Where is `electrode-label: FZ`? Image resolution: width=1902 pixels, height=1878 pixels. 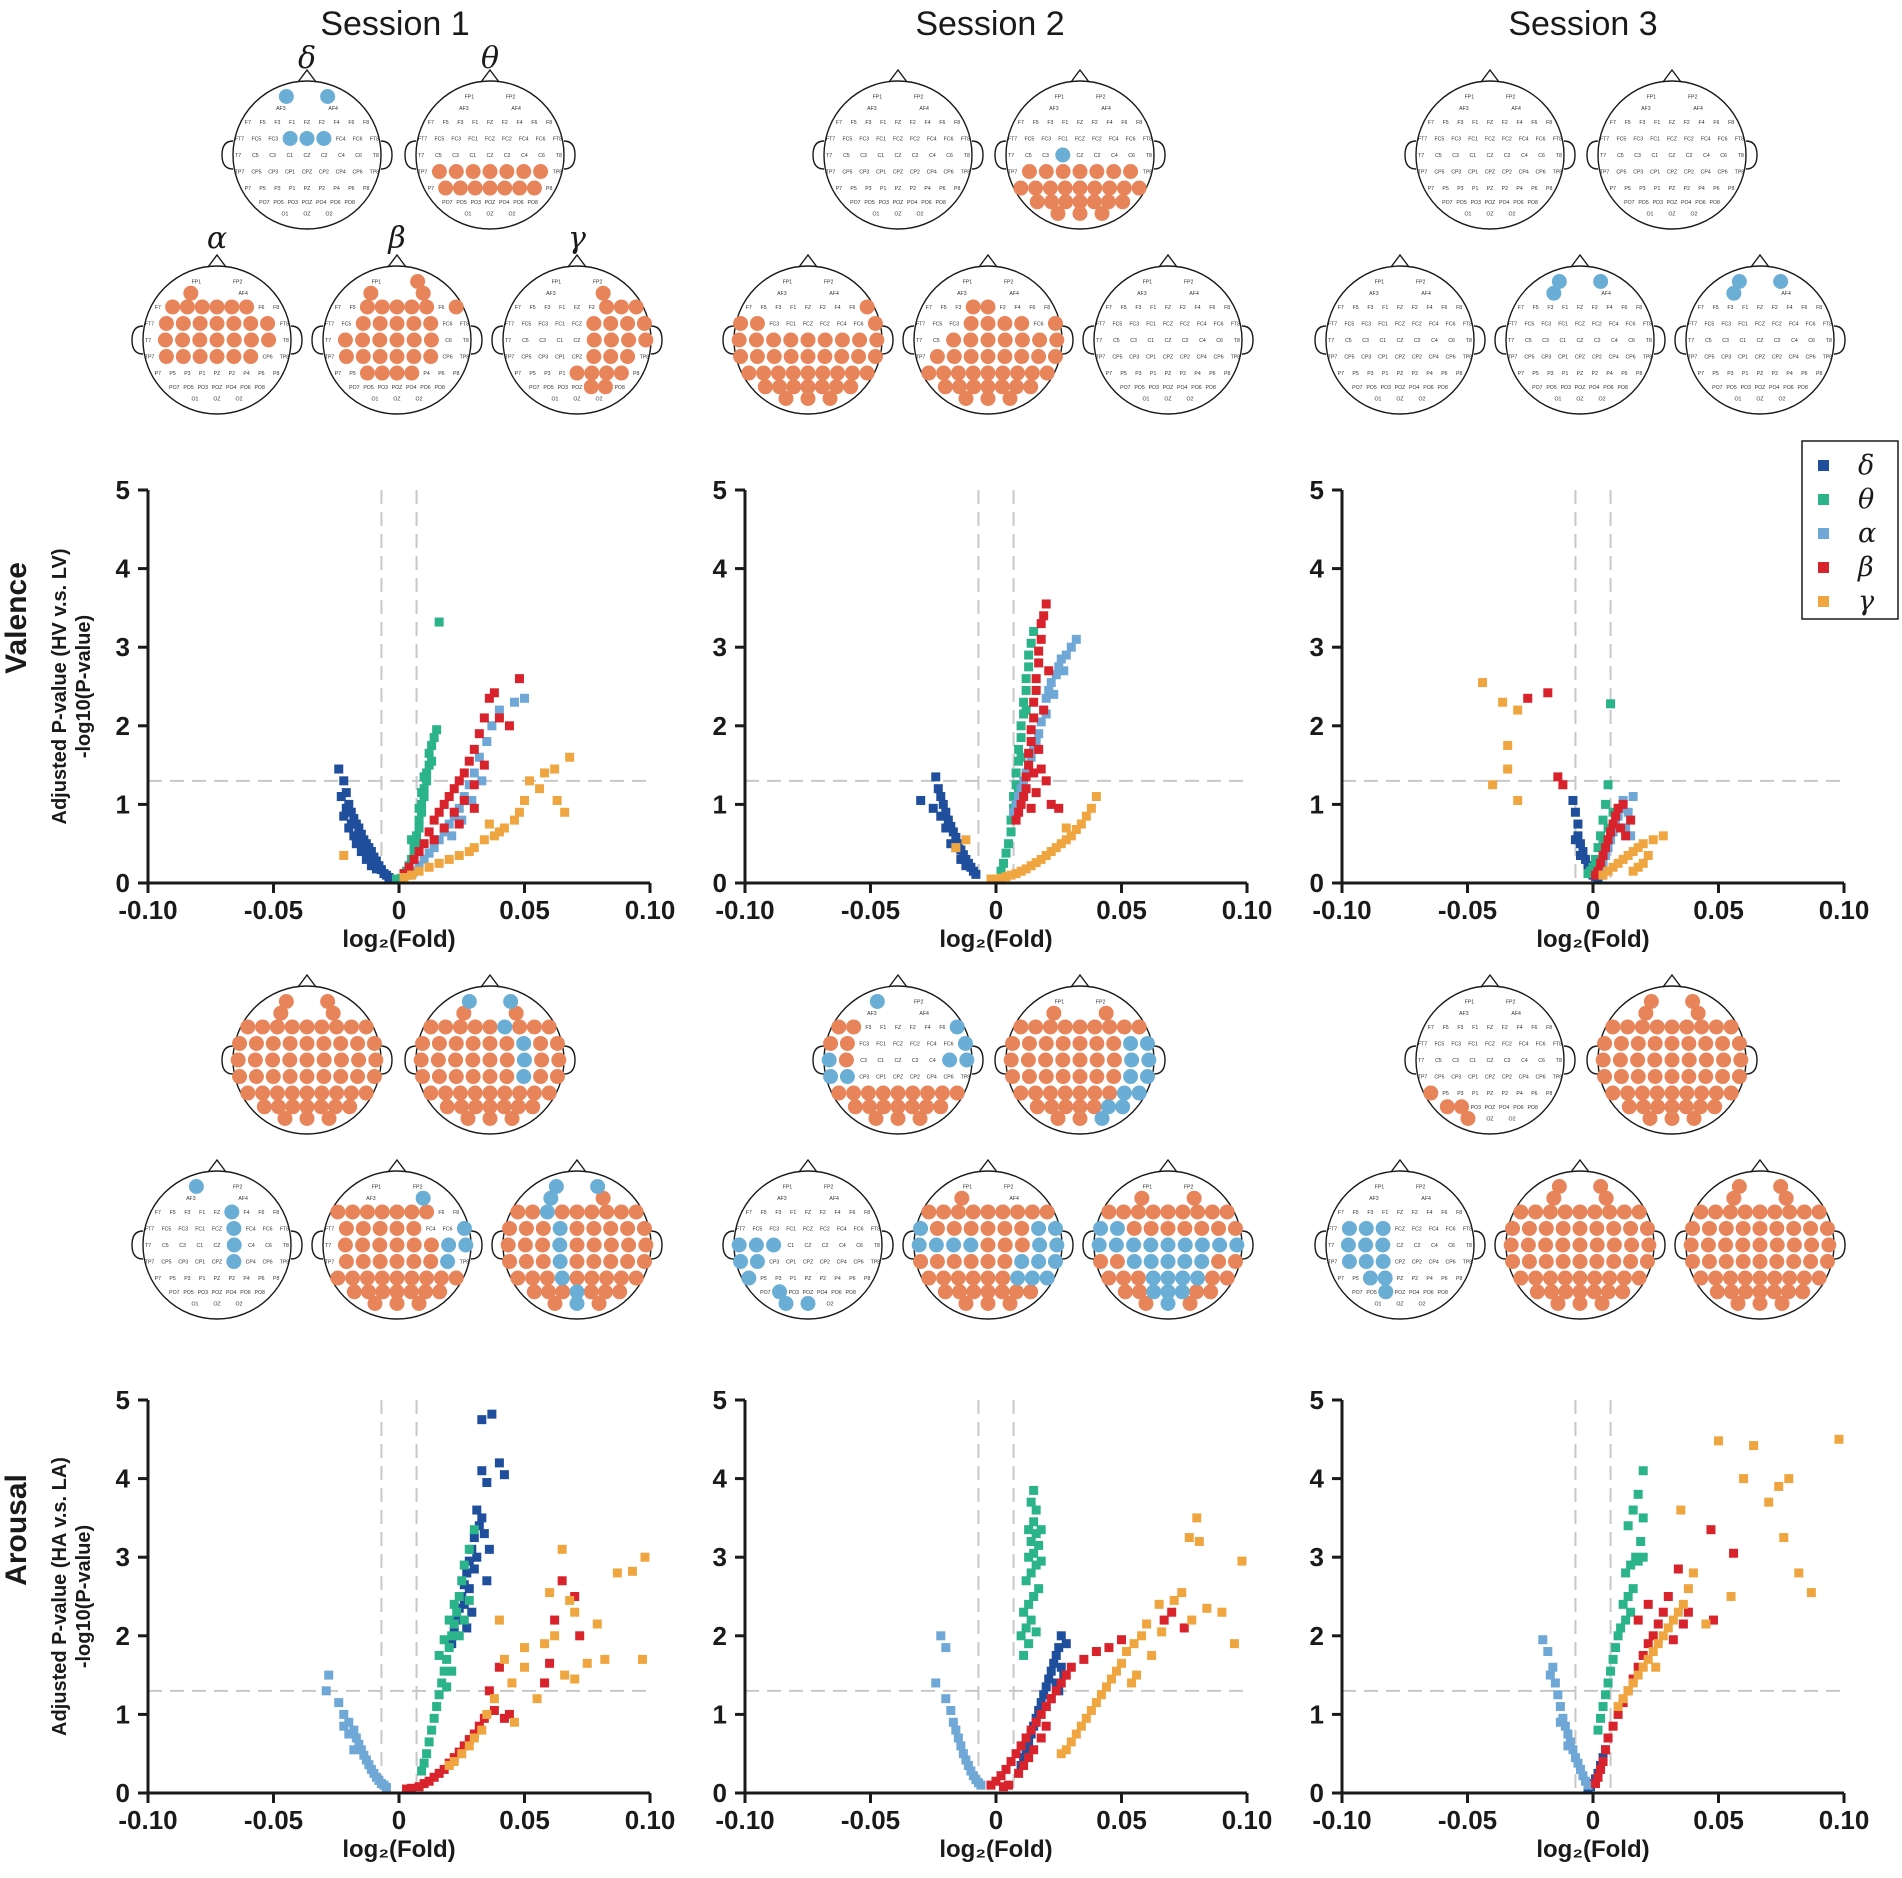 electrode-label: FZ is located at coordinates (1400, 1213).